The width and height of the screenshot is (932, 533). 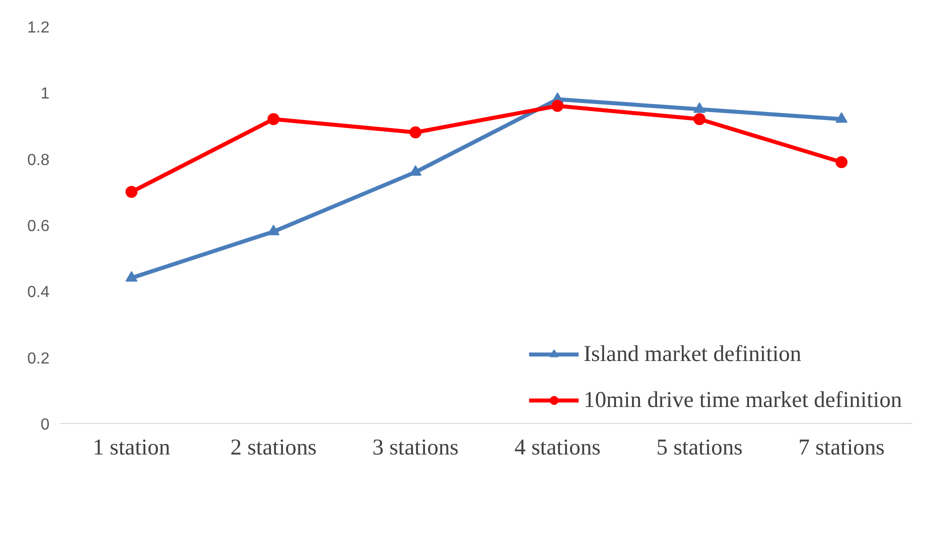 I want to click on x-tick-label: 4 stations, so click(x=557, y=447).